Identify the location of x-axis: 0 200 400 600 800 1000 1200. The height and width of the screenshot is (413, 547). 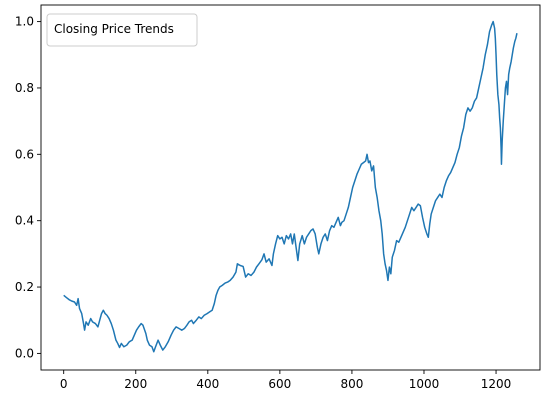
(285, 380).